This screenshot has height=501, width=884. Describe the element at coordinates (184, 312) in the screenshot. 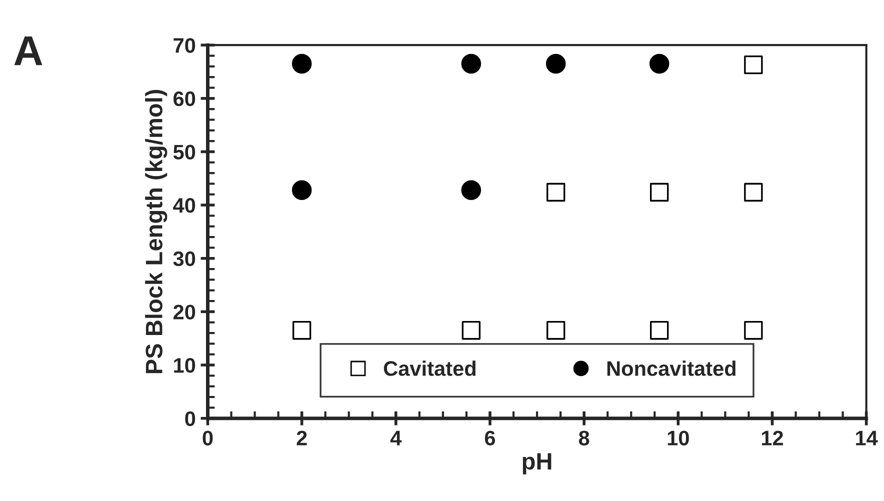

I see `y-tick-label: 20` at that location.